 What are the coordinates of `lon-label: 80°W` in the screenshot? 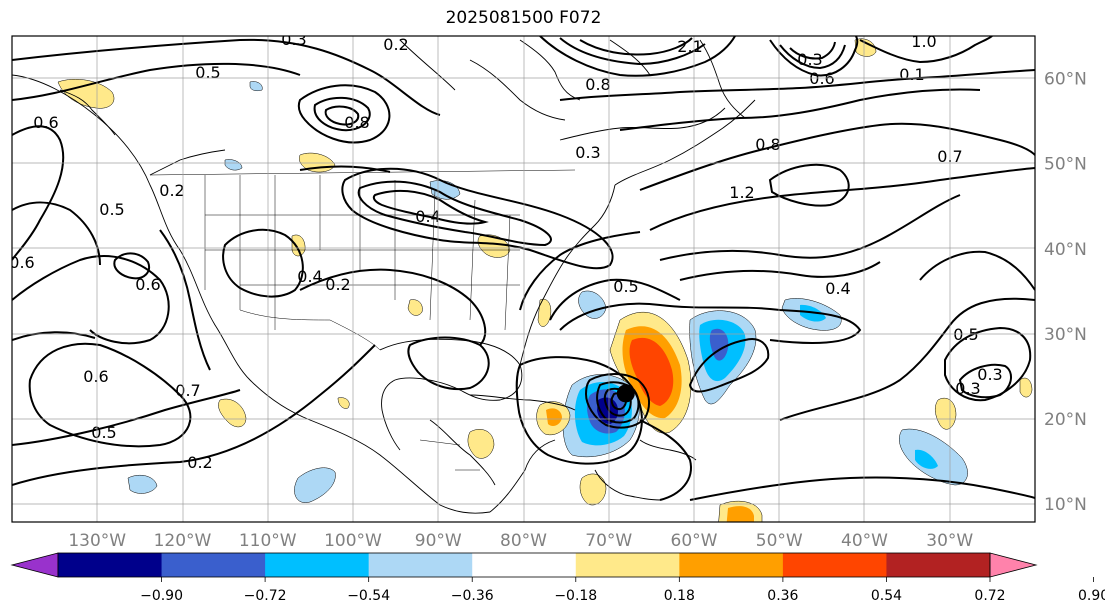 It's located at (523, 541).